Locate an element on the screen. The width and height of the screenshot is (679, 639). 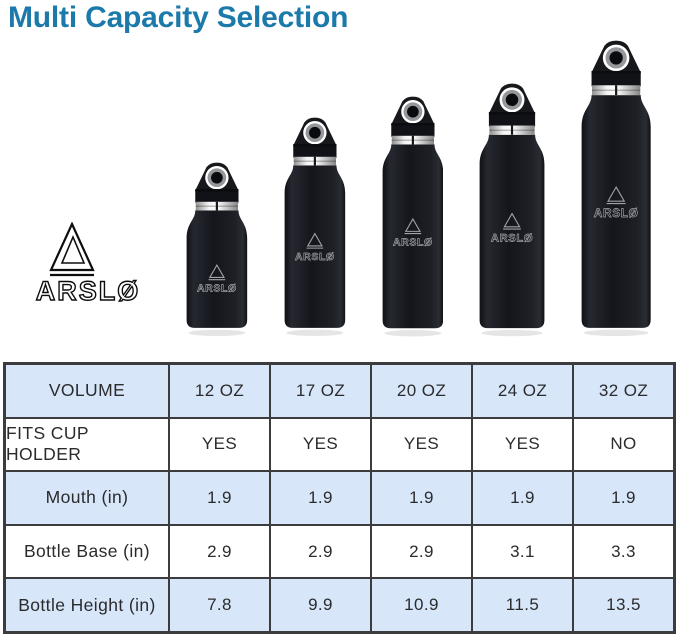
table-col-header: 20 OZ is located at coordinates (421, 391).